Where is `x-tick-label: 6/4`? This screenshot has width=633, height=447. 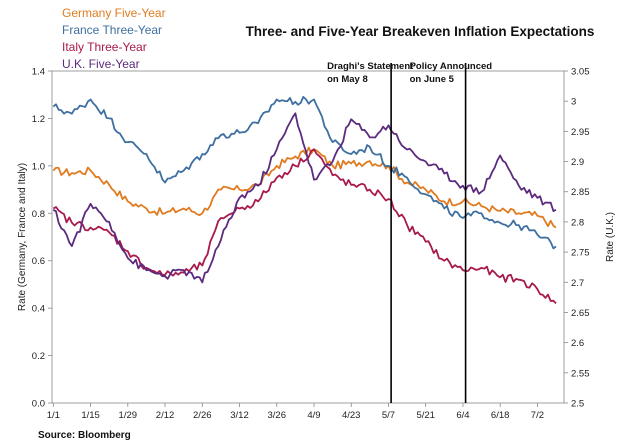
x-tick-label: 6/4 is located at coordinates (462, 415).